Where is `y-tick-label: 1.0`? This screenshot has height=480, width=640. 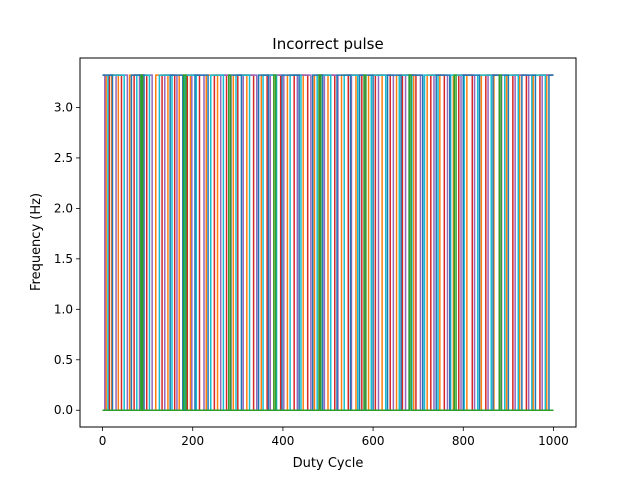 y-tick-label: 1.0 is located at coordinates (63, 309).